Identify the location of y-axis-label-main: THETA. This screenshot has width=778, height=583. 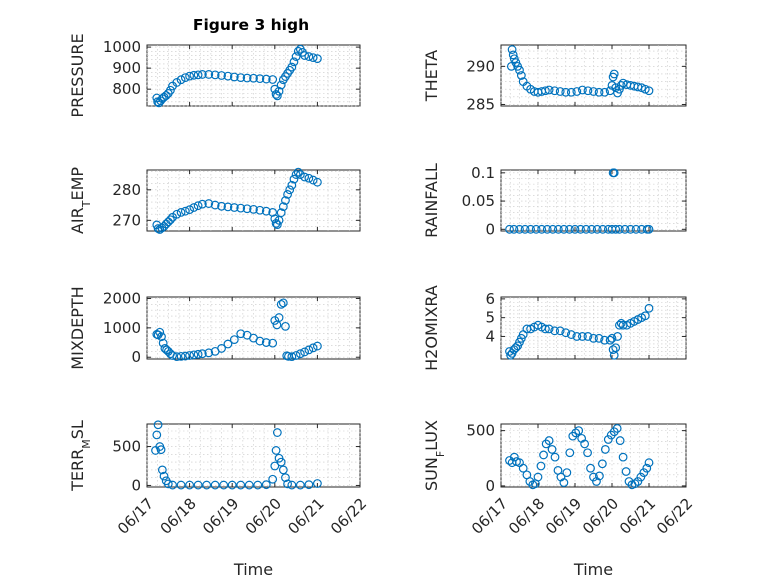
(431, 76).